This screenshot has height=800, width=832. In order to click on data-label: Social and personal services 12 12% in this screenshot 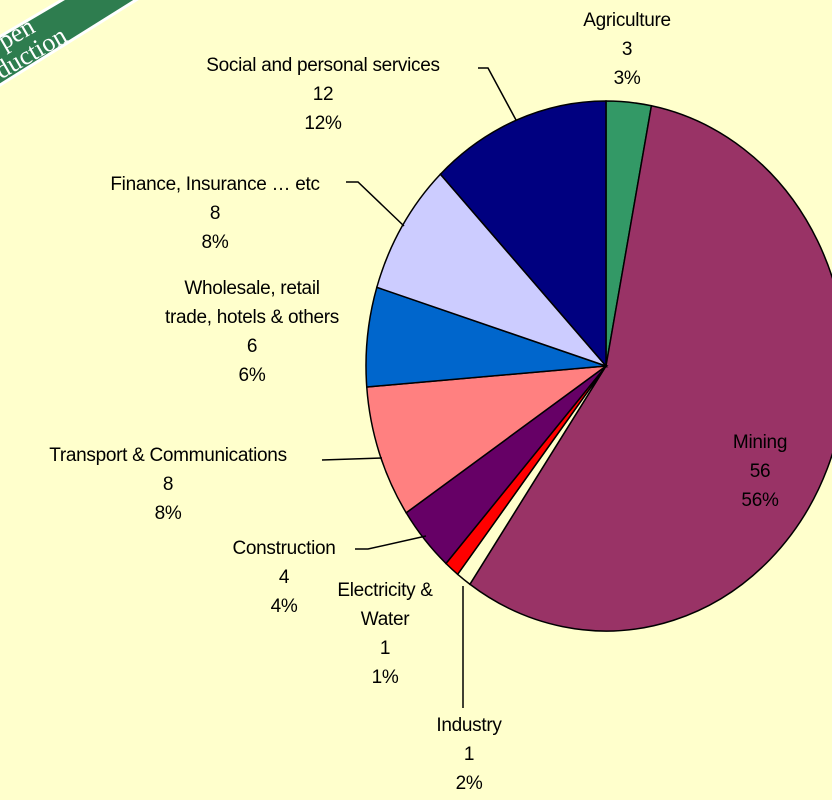, I will do `click(323, 94)`.